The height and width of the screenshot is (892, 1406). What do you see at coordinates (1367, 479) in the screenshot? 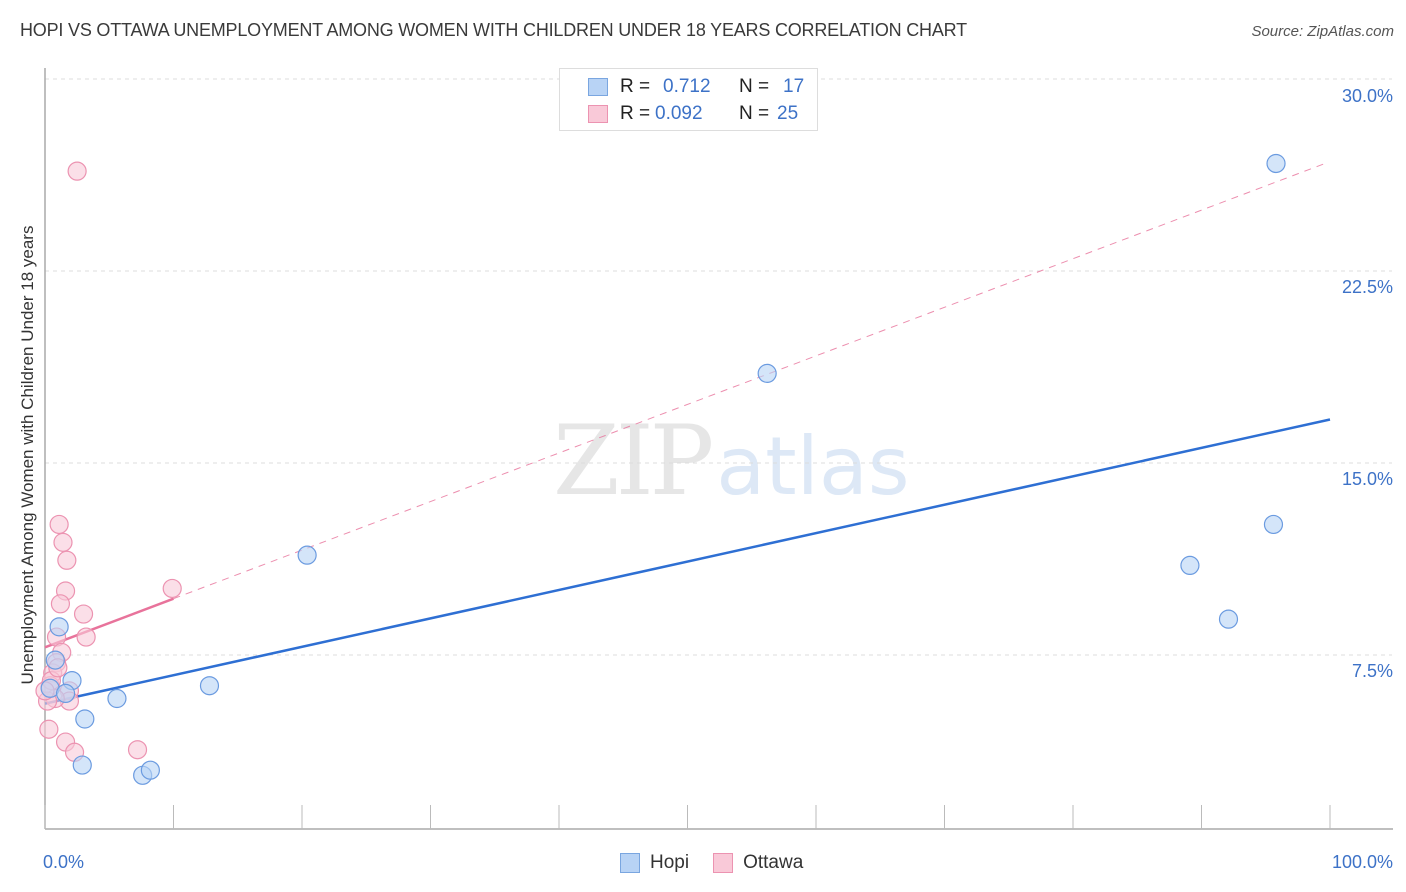
I see `y-tick-15: 15.0%` at bounding box center [1367, 479].